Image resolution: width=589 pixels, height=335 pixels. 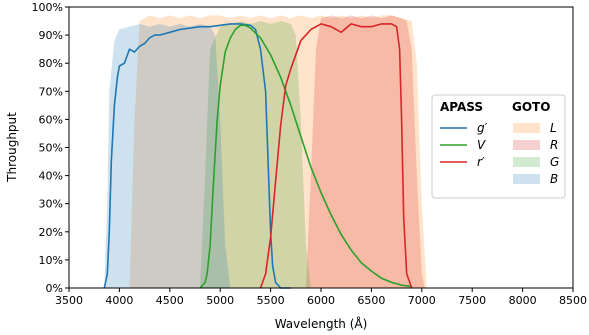 What do you see at coordinates (54, 288) in the screenshot?
I see `y-tick-label: 0%` at bounding box center [54, 288].